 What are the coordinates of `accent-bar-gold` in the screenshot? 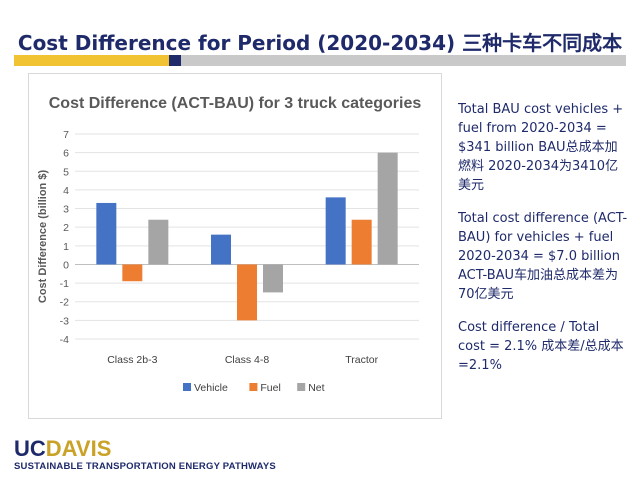 It's located at (91, 60).